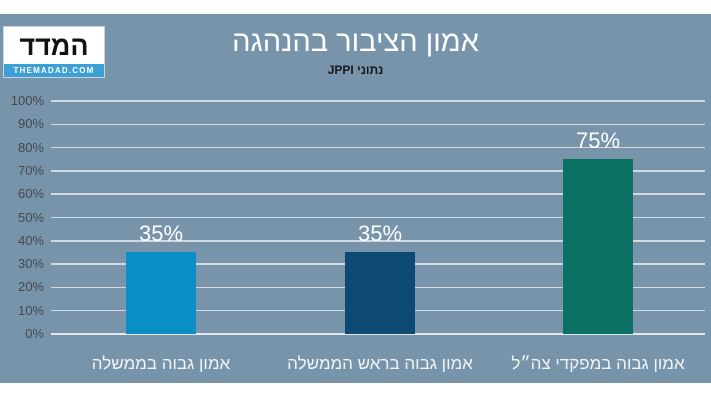 The height and width of the screenshot is (400, 711). What do you see at coordinates (598, 363) in the screenshot?
I see `category-label: אמון גבוה במפקדי צה״ל` at bounding box center [598, 363].